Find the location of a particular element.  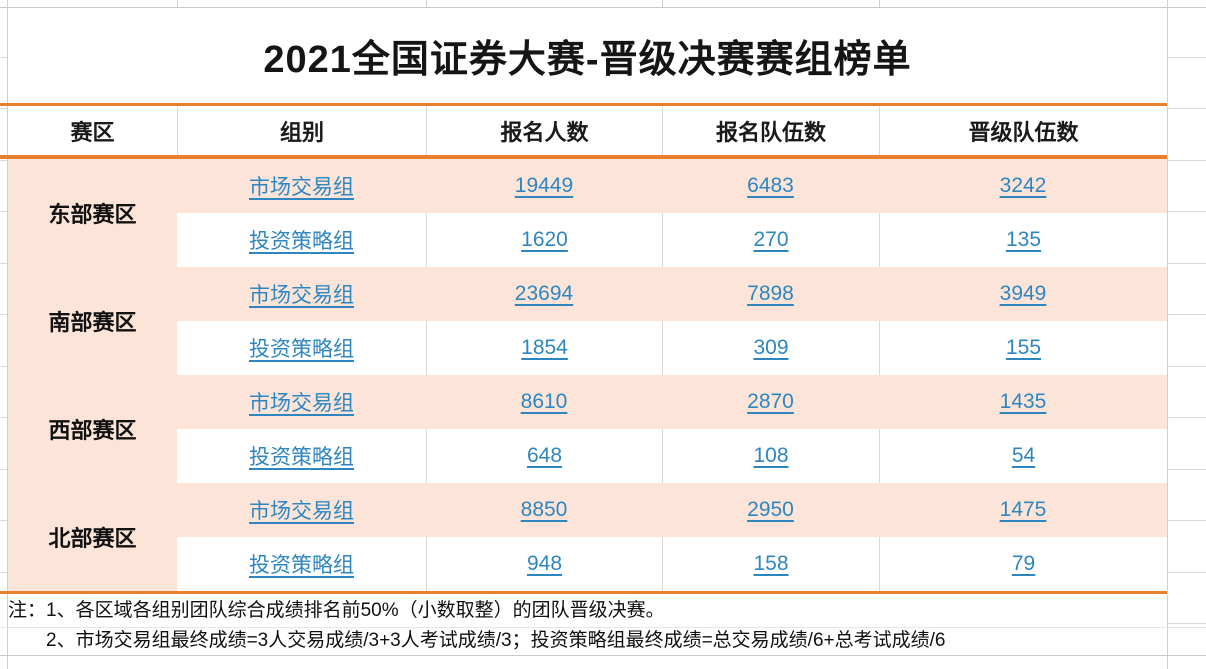

advanced-cell: 155 is located at coordinates (1023, 348).